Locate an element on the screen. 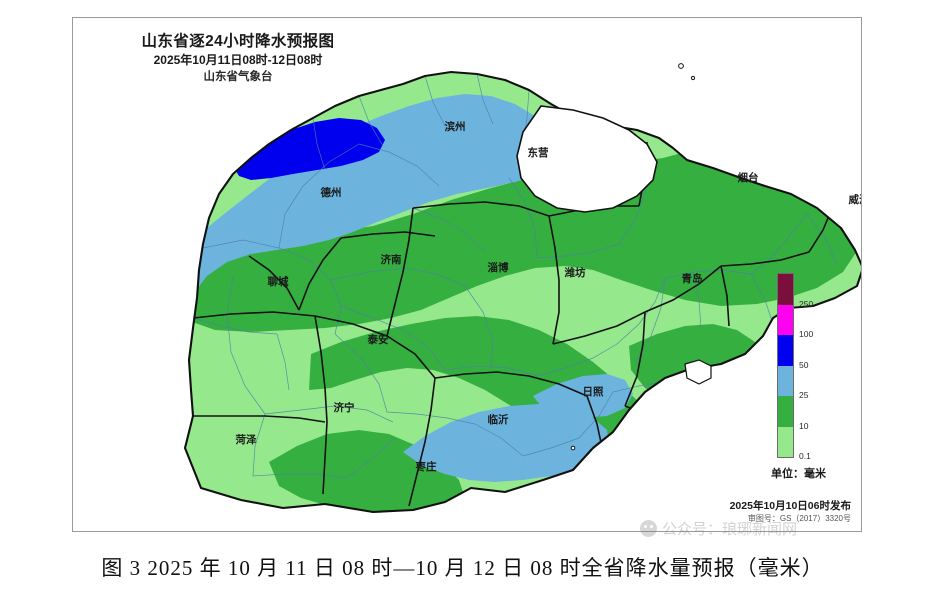 Image resolution: width=925 pixels, height=592 pixels. legend-tick-0.1: 0.1 is located at coordinates (805, 456).